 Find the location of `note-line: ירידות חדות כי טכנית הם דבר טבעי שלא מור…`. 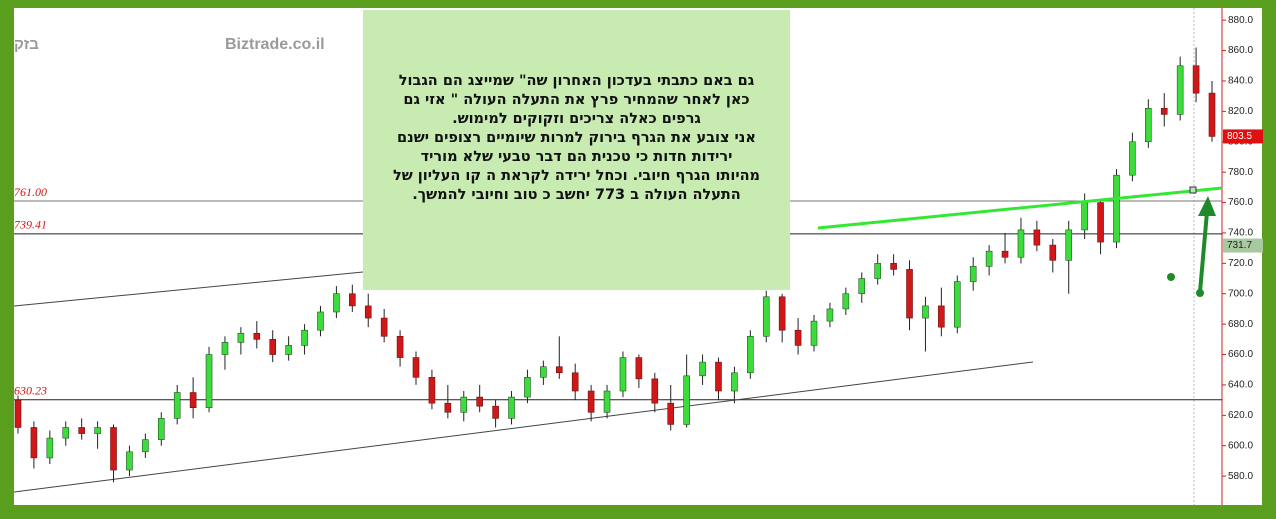

note-line: ירידות חדות כי טכנית הם דבר טבעי שלא מור… is located at coordinates (576, 157).